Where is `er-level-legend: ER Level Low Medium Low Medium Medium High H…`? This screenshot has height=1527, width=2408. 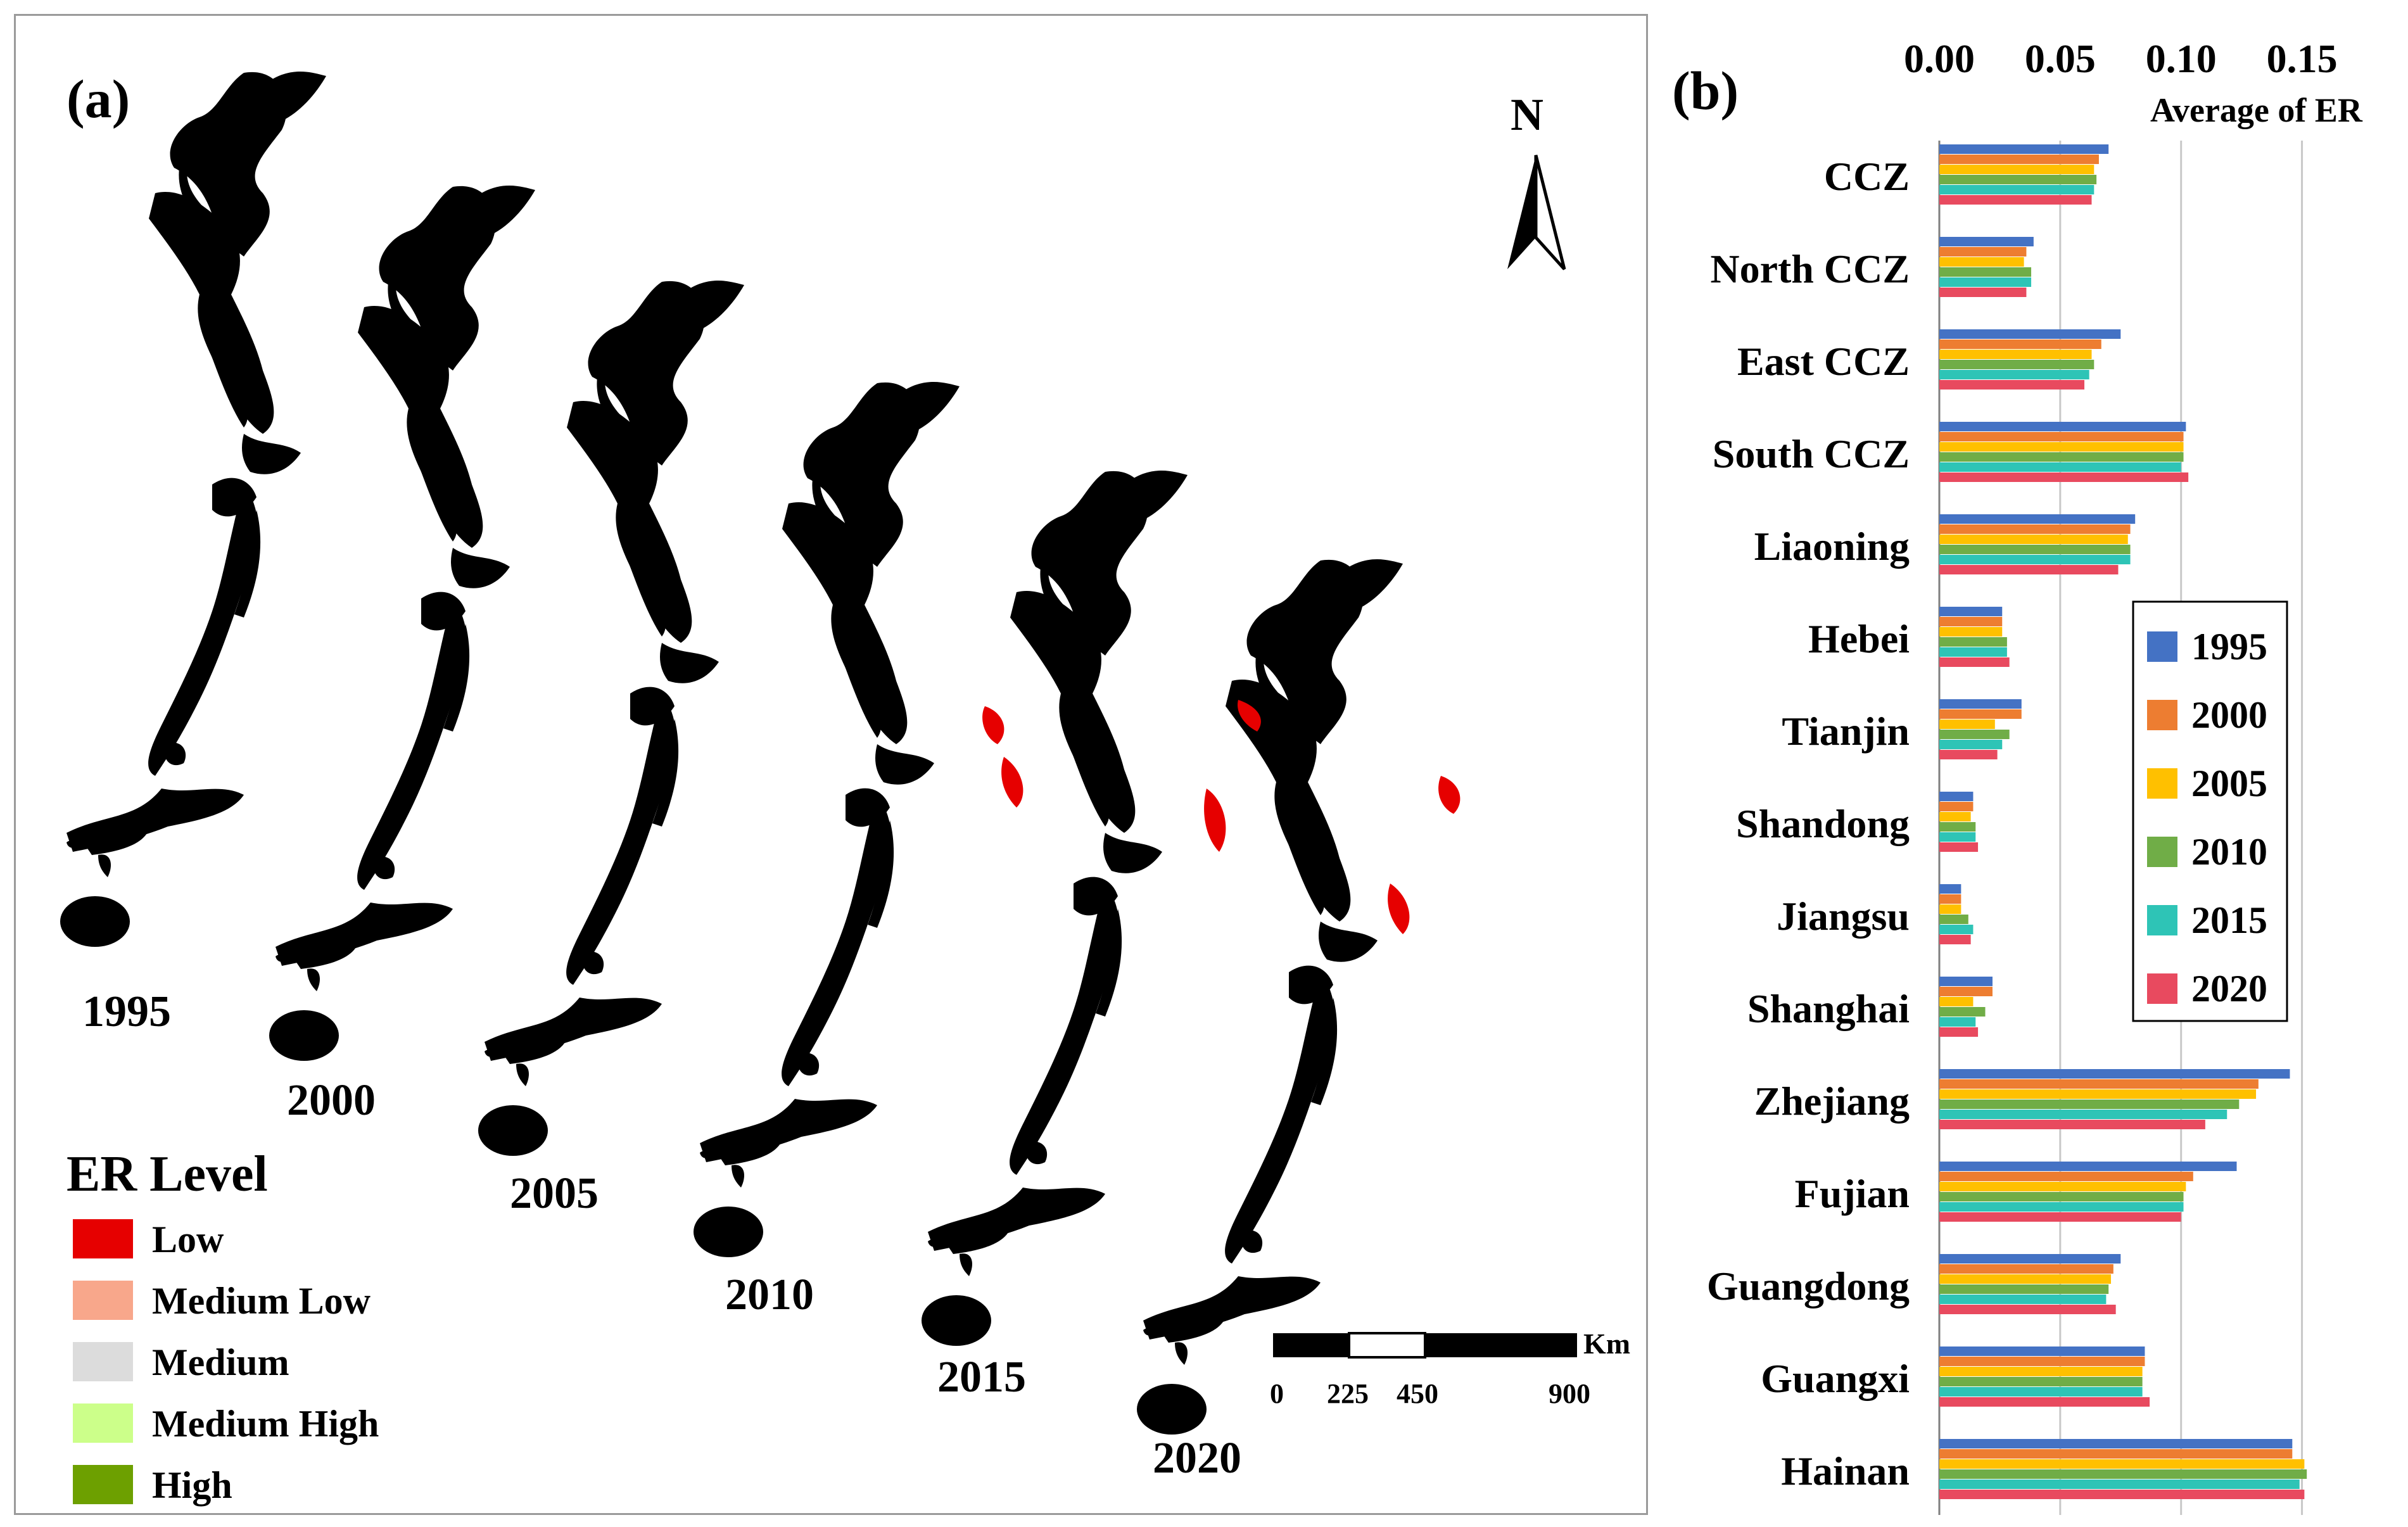
er-level-legend: ER Level Low Medium Low Medium Medium High H… is located at coordinates (223, 1326).